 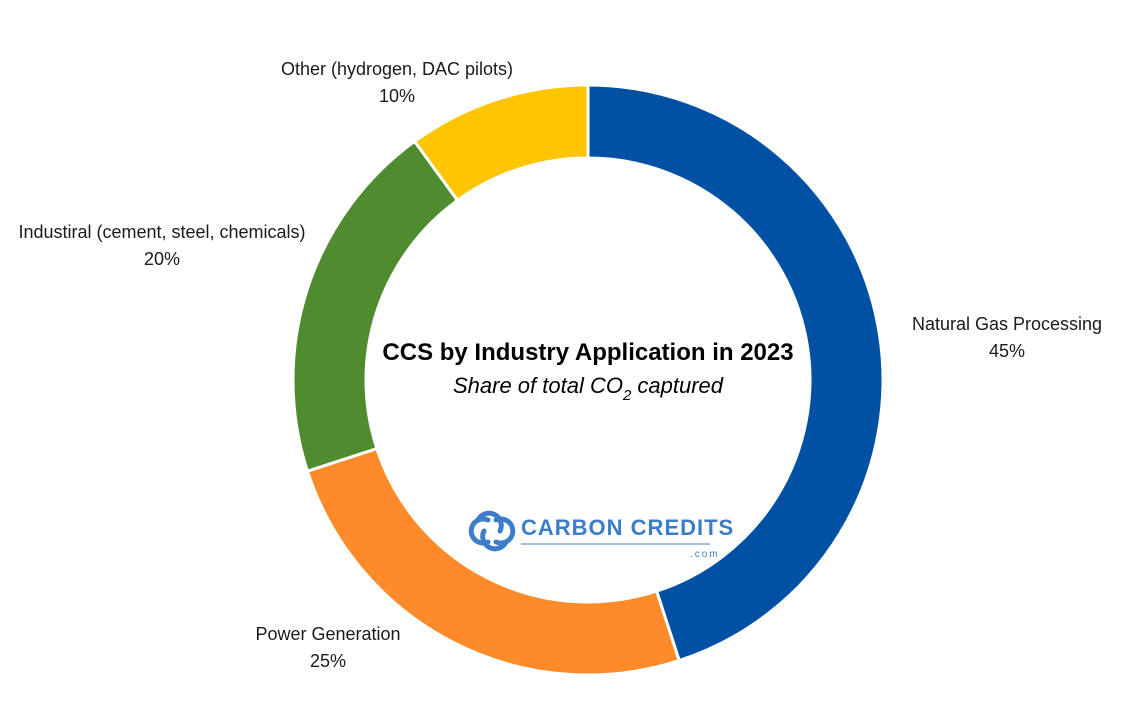 What do you see at coordinates (1007, 351) in the screenshot?
I see `slice-value-label: 45%` at bounding box center [1007, 351].